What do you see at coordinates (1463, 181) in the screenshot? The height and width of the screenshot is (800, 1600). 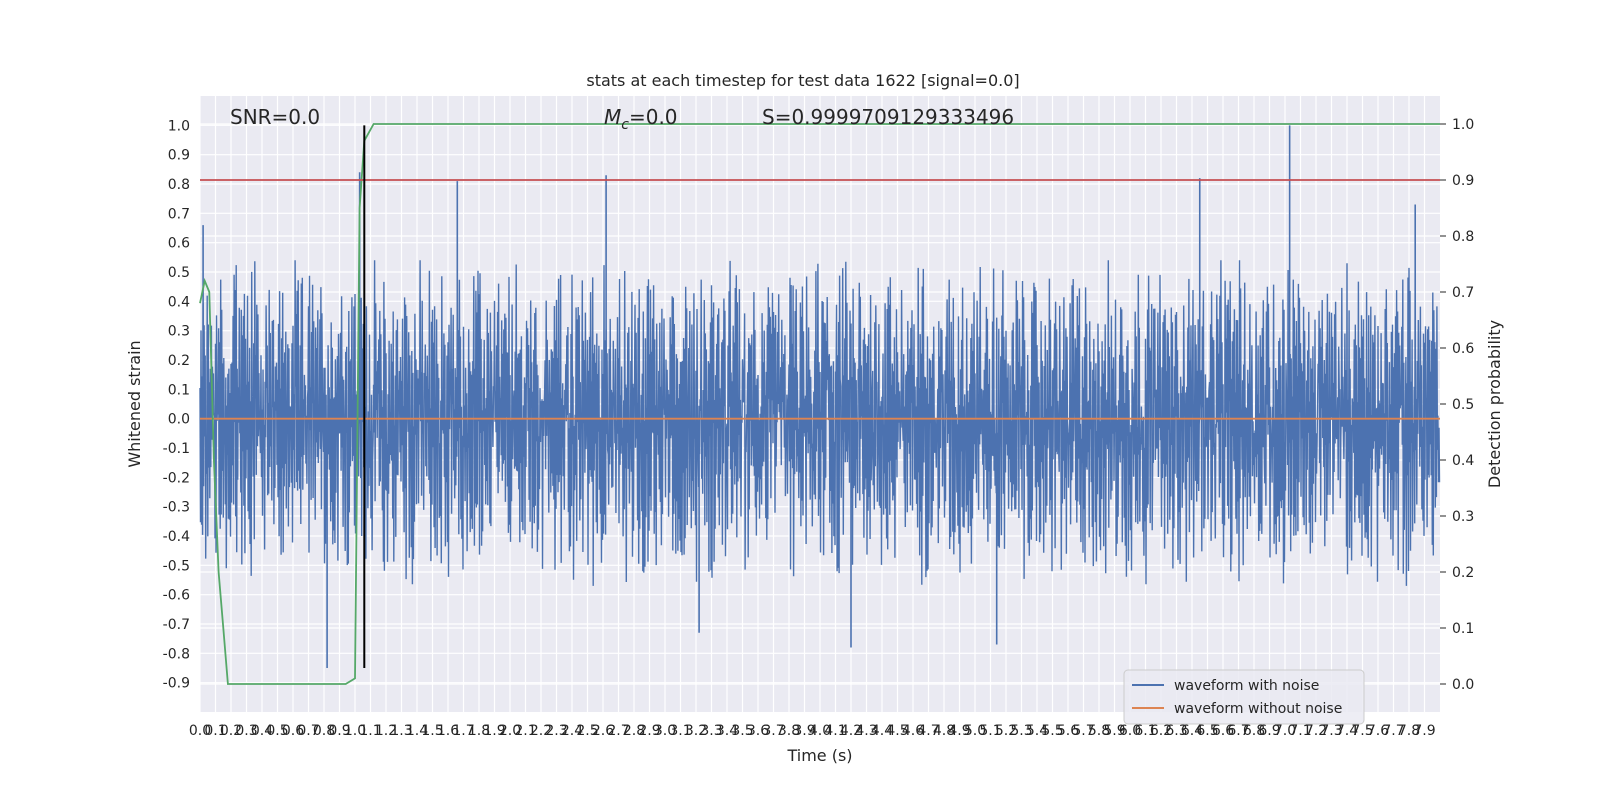 I see `y2-tick-label: 0.9` at bounding box center [1463, 181].